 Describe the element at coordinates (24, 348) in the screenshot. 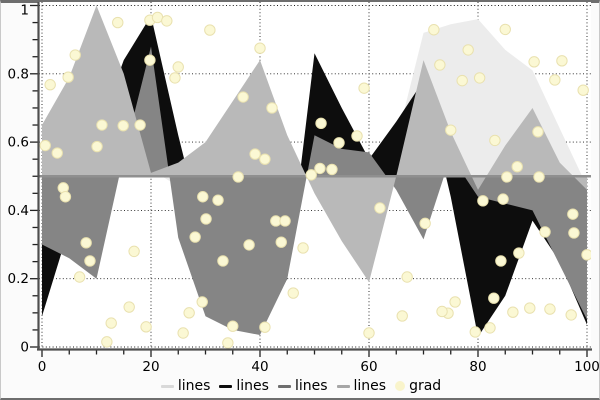

I see `y-tick-label: 0` at that location.